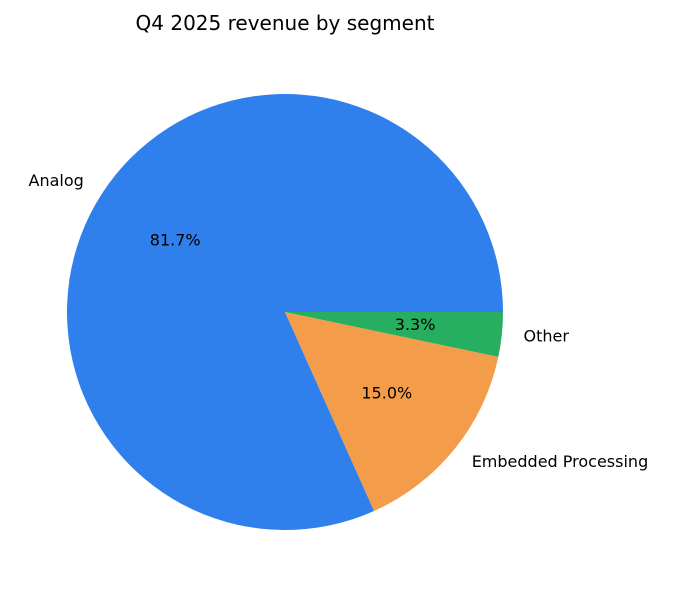 The width and height of the screenshot is (675, 598). What do you see at coordinates (285, 23) in the screenshot?
I see `chart-title: Q4 2025 revenue by segment` at bounding box center [285, 23].